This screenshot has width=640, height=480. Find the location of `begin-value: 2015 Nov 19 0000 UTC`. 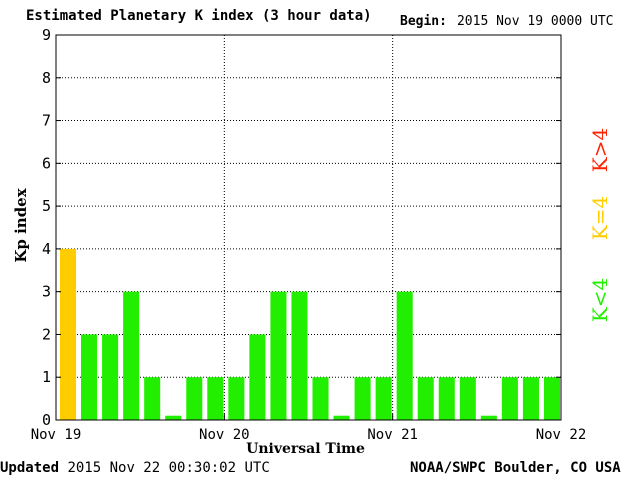

begin-value: 2015 Nov 19 0000 UTC is located at coordinates (535, 21).